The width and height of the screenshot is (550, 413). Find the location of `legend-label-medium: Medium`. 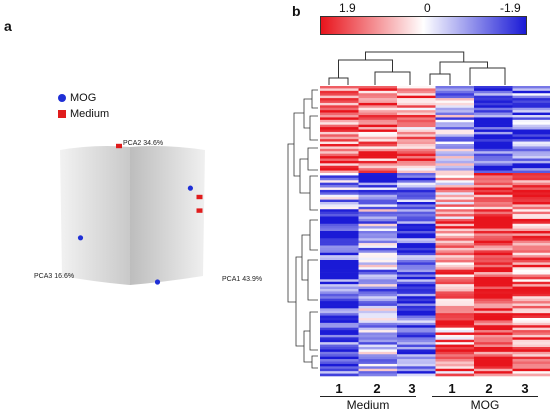

legend-label-medium: Medium is located at coordinates (90, 114).